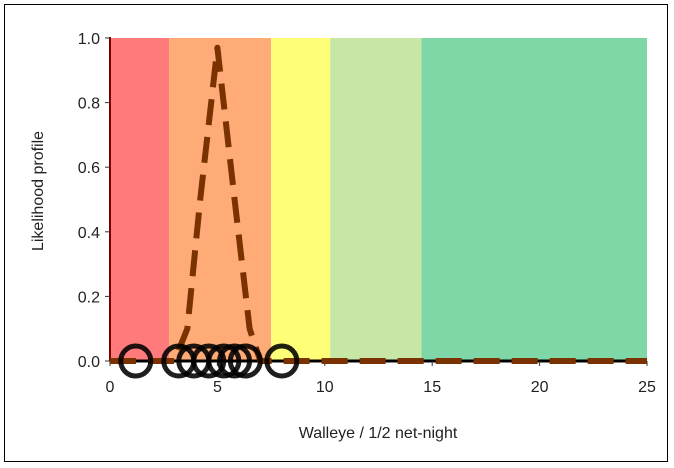 This screenshot has height=468, width=674. I want to click on x-axis: 0 5 10 15 20 25, so click(381, 377).